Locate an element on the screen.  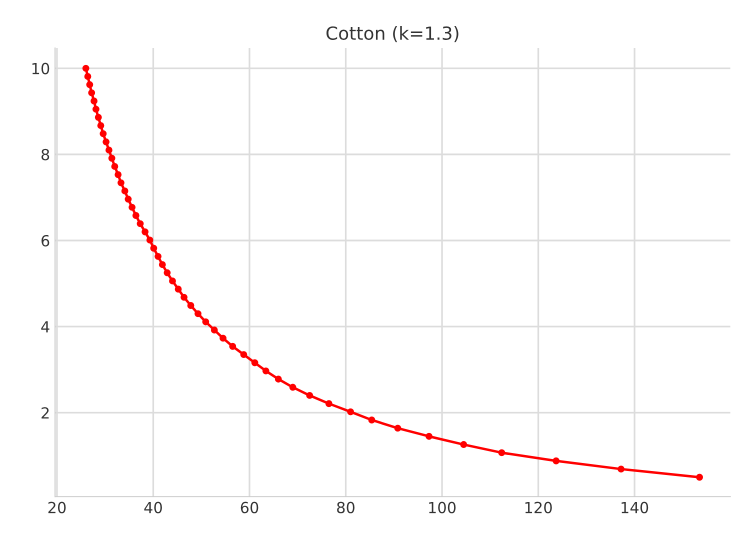
y-tick-label: 4 is located at coordinates (45, 326).